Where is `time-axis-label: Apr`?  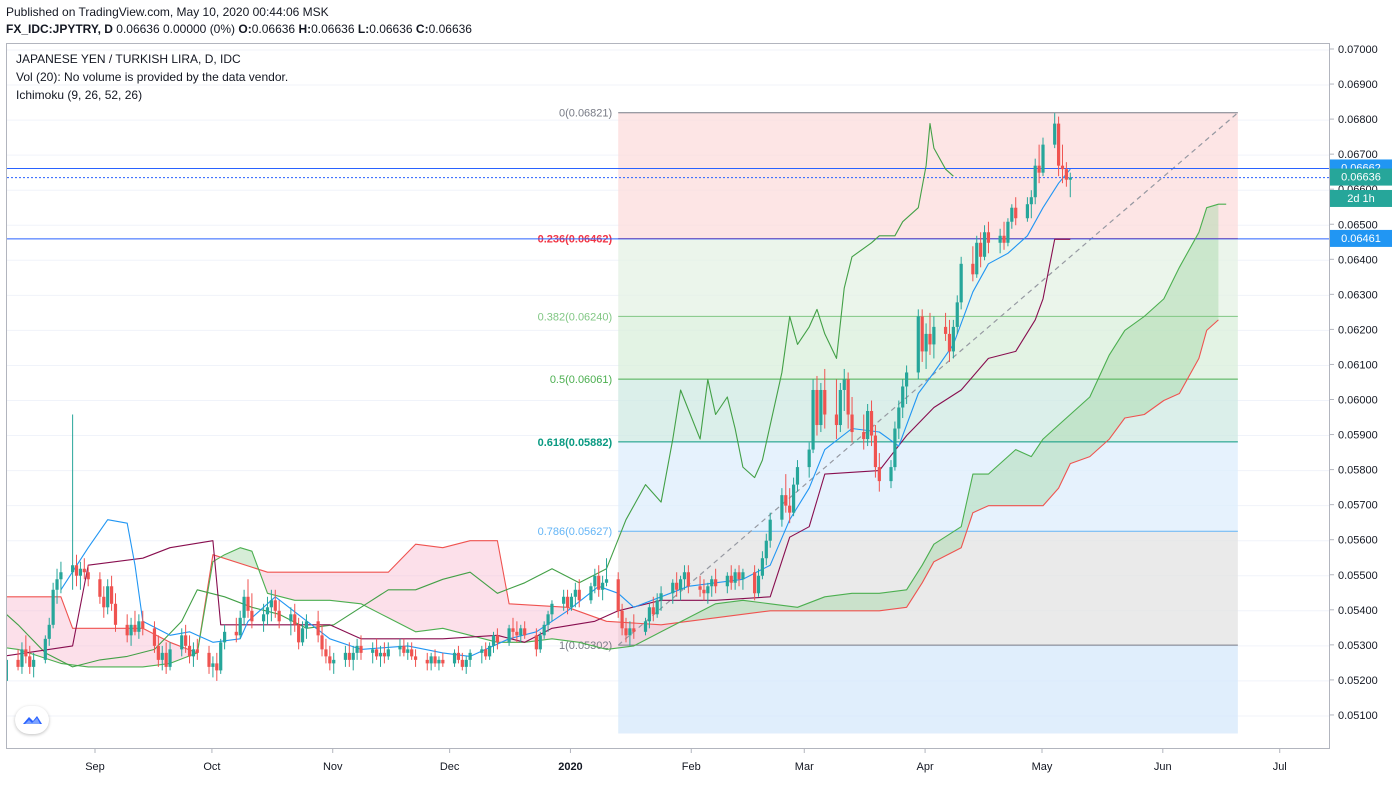
time-axis-label: Apr is located at coordinates (925, 767).